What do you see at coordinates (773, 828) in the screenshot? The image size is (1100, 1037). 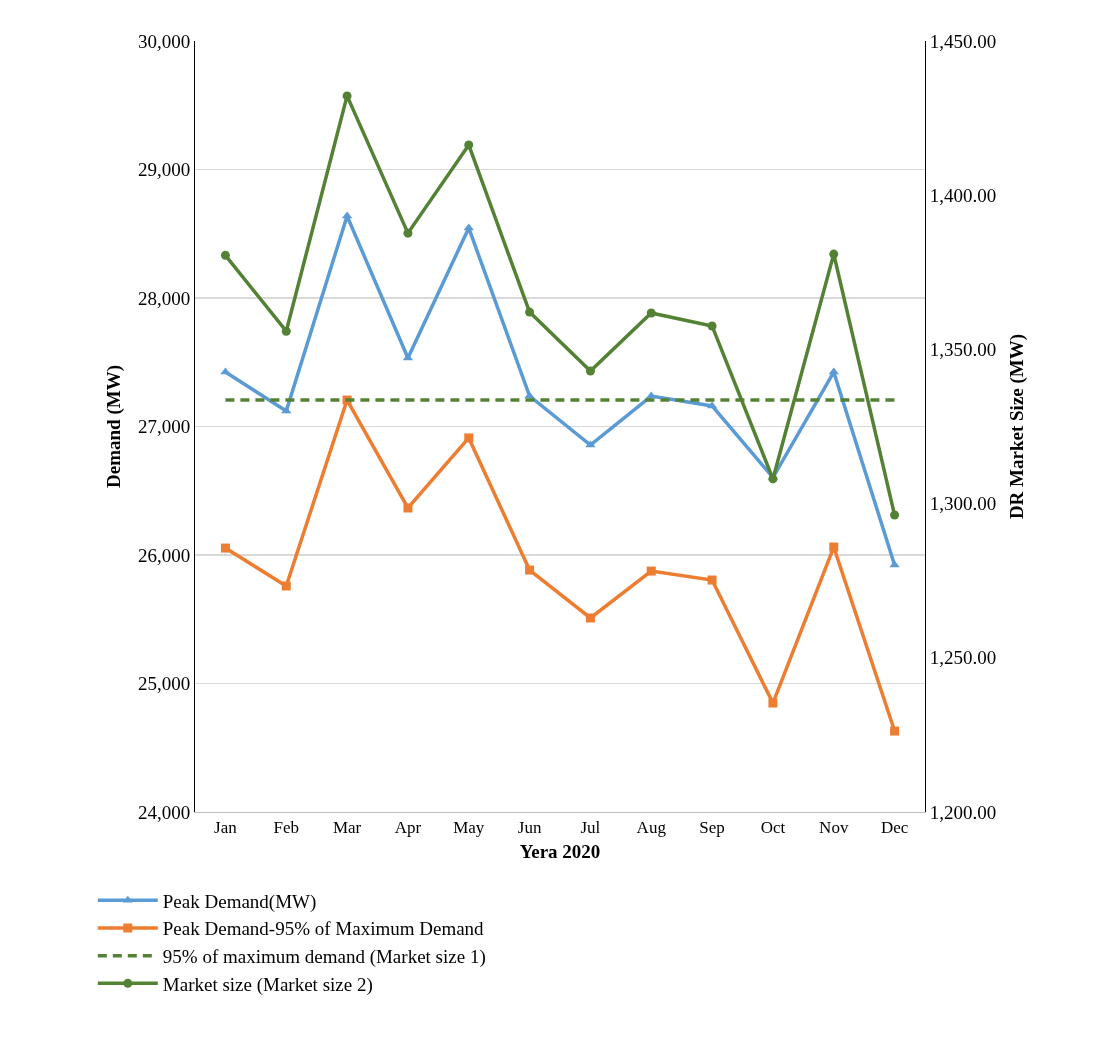 I see `x-tick-label: Oct` at bounding box center [773, 828].